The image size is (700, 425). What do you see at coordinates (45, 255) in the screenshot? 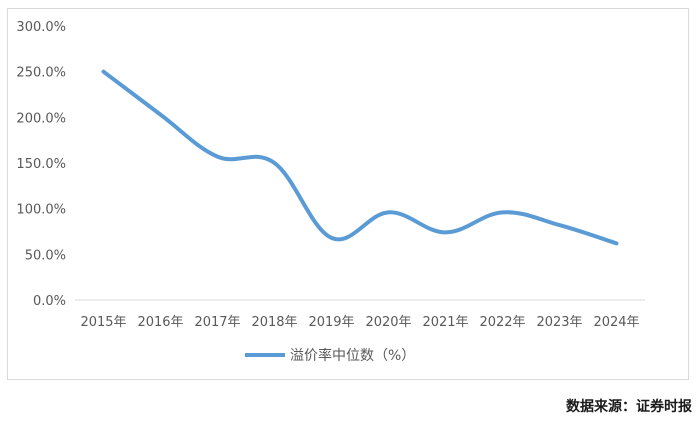
I see `y-tick-label: 50.0%` at bounding box center [45, 255].